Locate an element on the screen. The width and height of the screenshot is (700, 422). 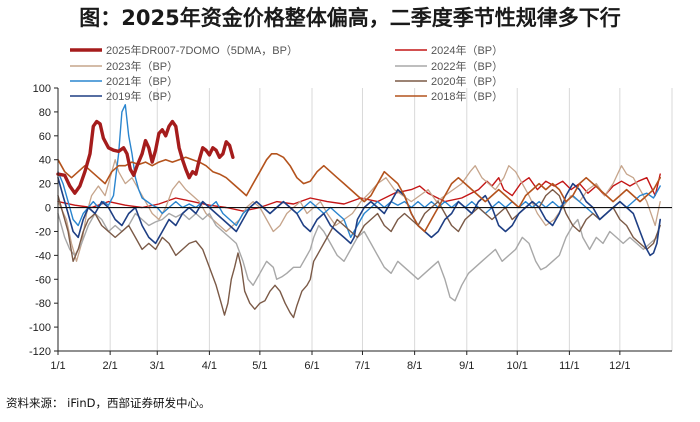
legend-label-0: 2025年DR007-7DOMO（5DMA，BP） is located at coordinates (202, 50).